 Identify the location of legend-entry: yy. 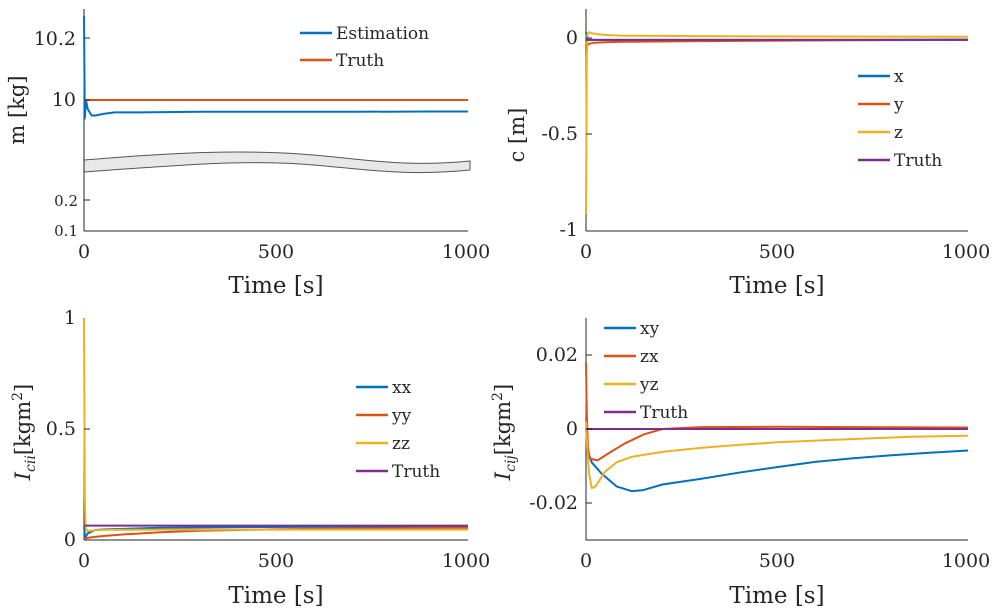
(401, 416).